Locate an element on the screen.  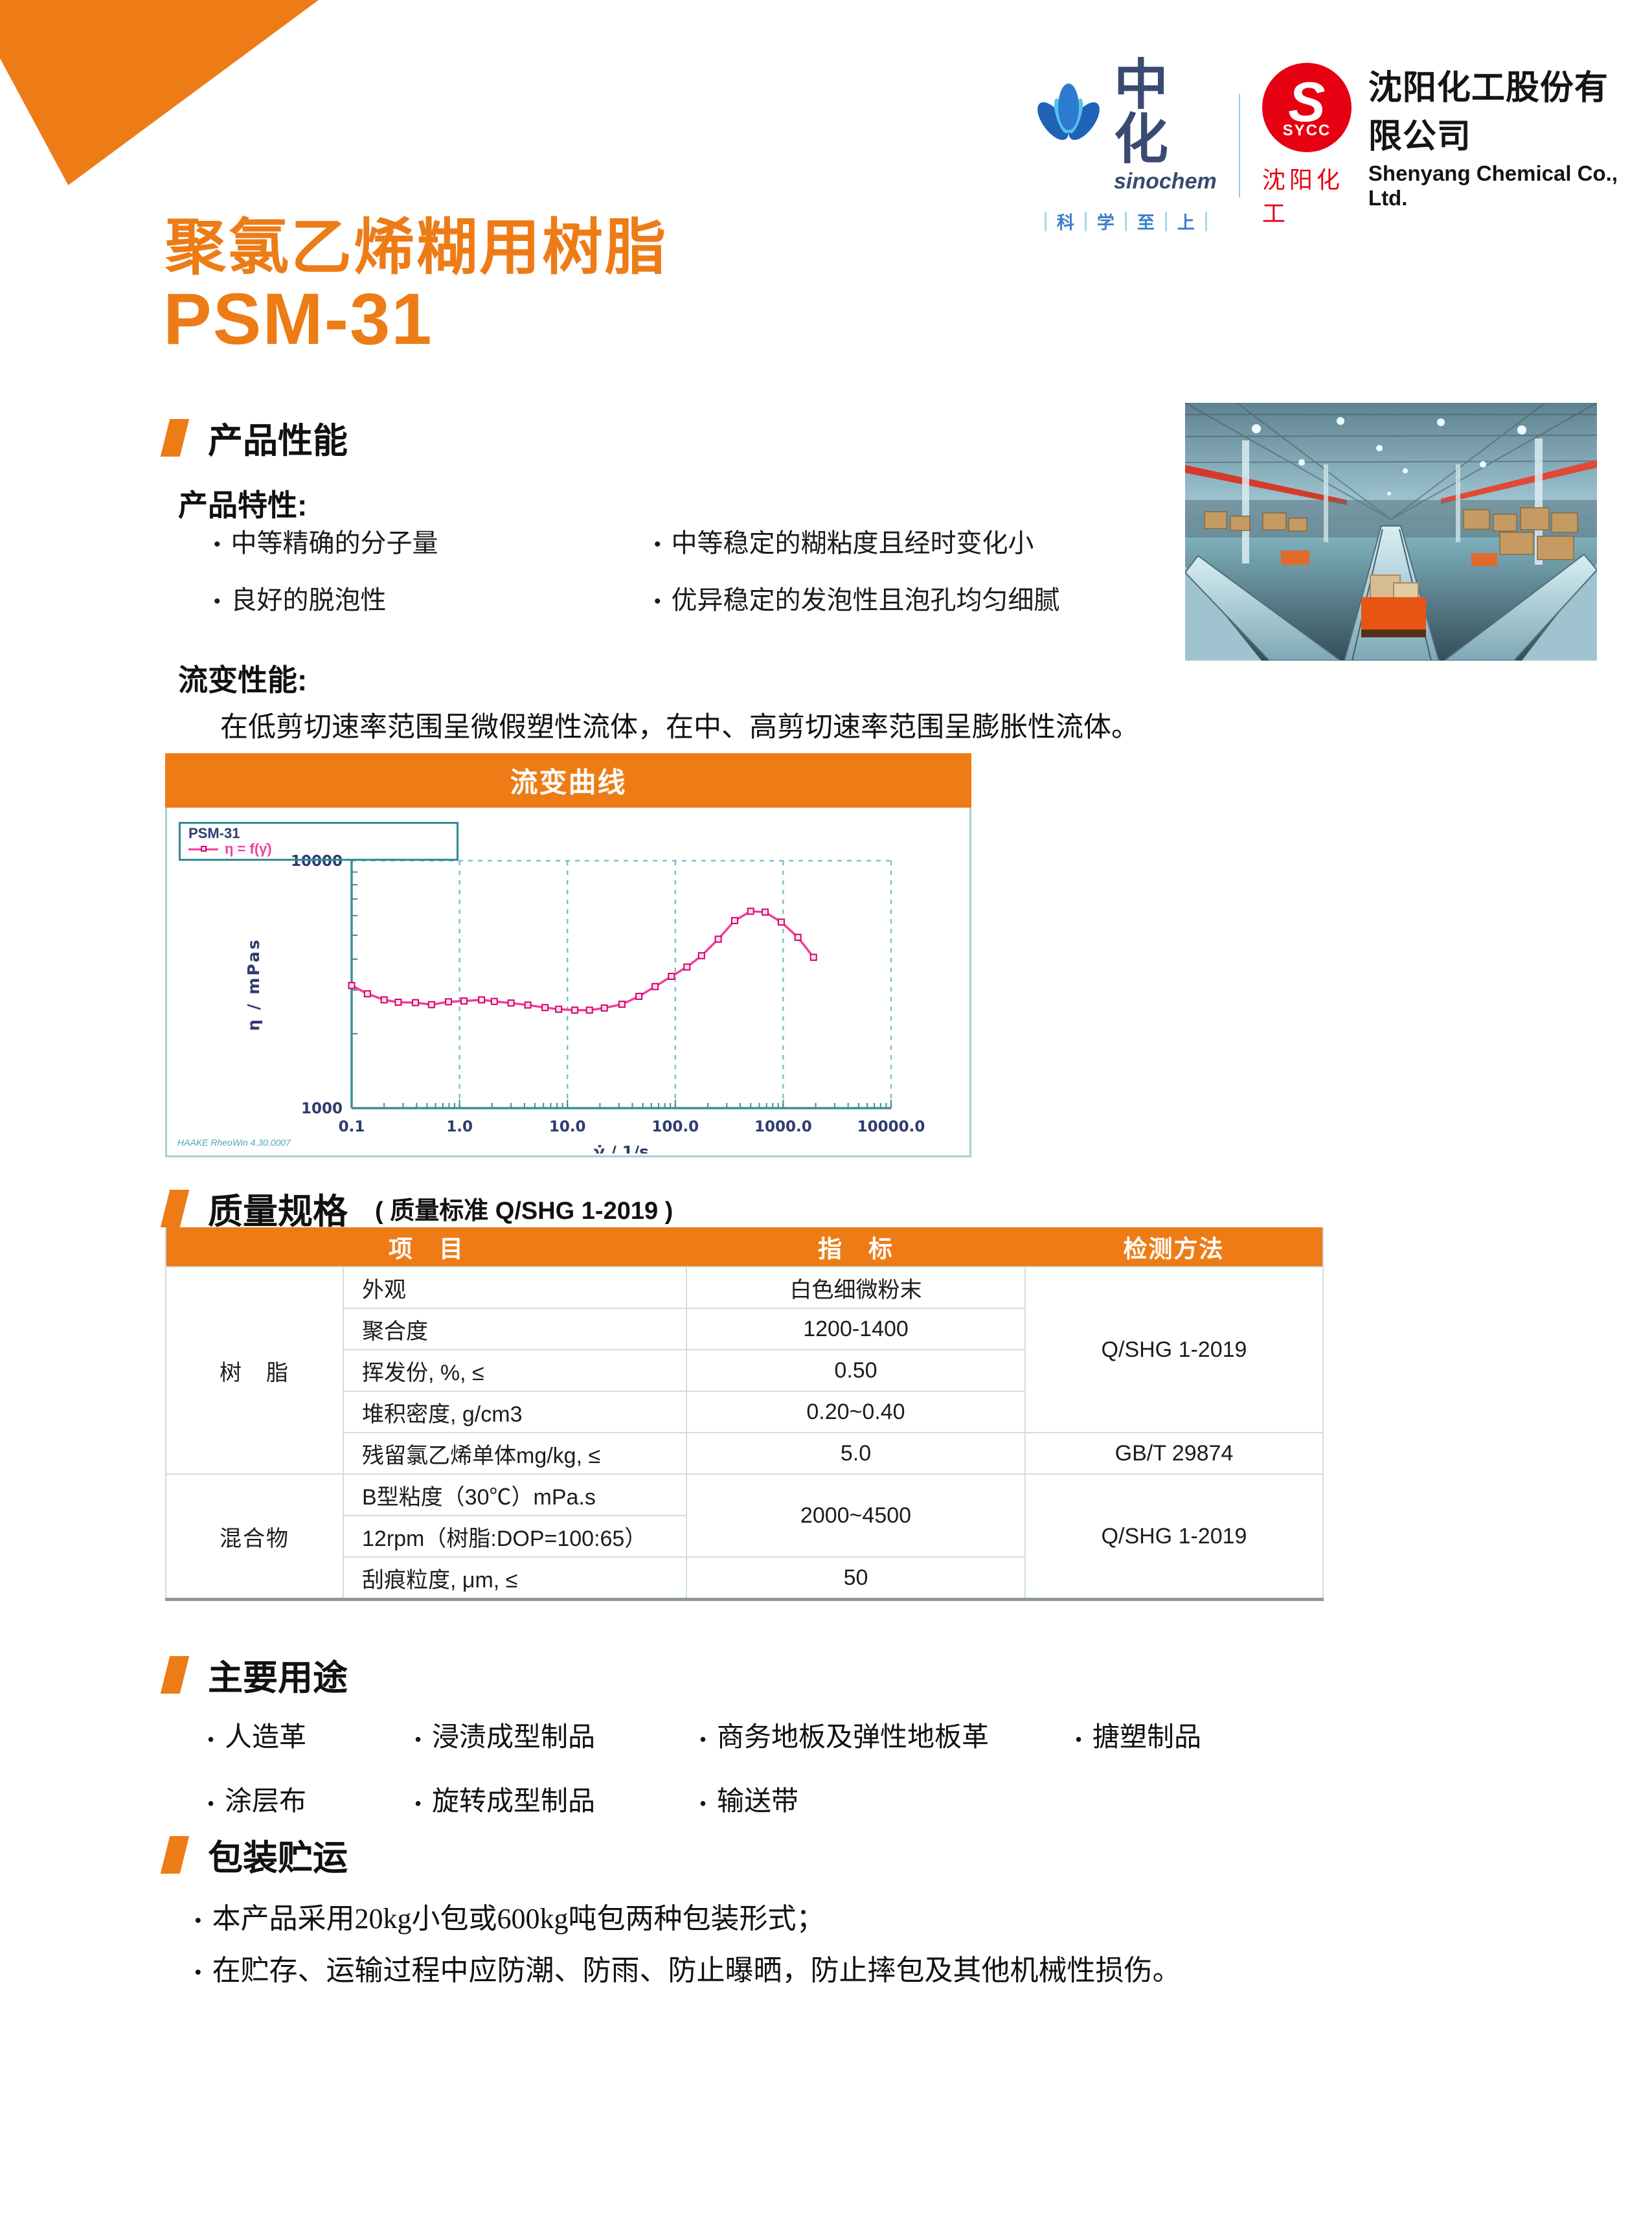
spec-item: 刮痕粒度, μm, ≤ is located at coordinates (515, 1578).